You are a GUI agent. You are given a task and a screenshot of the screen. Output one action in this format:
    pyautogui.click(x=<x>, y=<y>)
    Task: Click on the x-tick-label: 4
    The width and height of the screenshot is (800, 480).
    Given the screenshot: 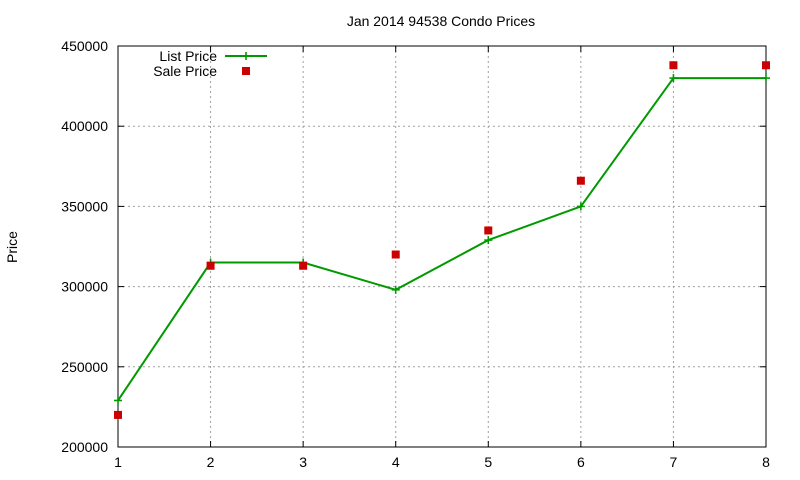 What is the action you would take?
    pyautogui.click(x=396, y=462)
    